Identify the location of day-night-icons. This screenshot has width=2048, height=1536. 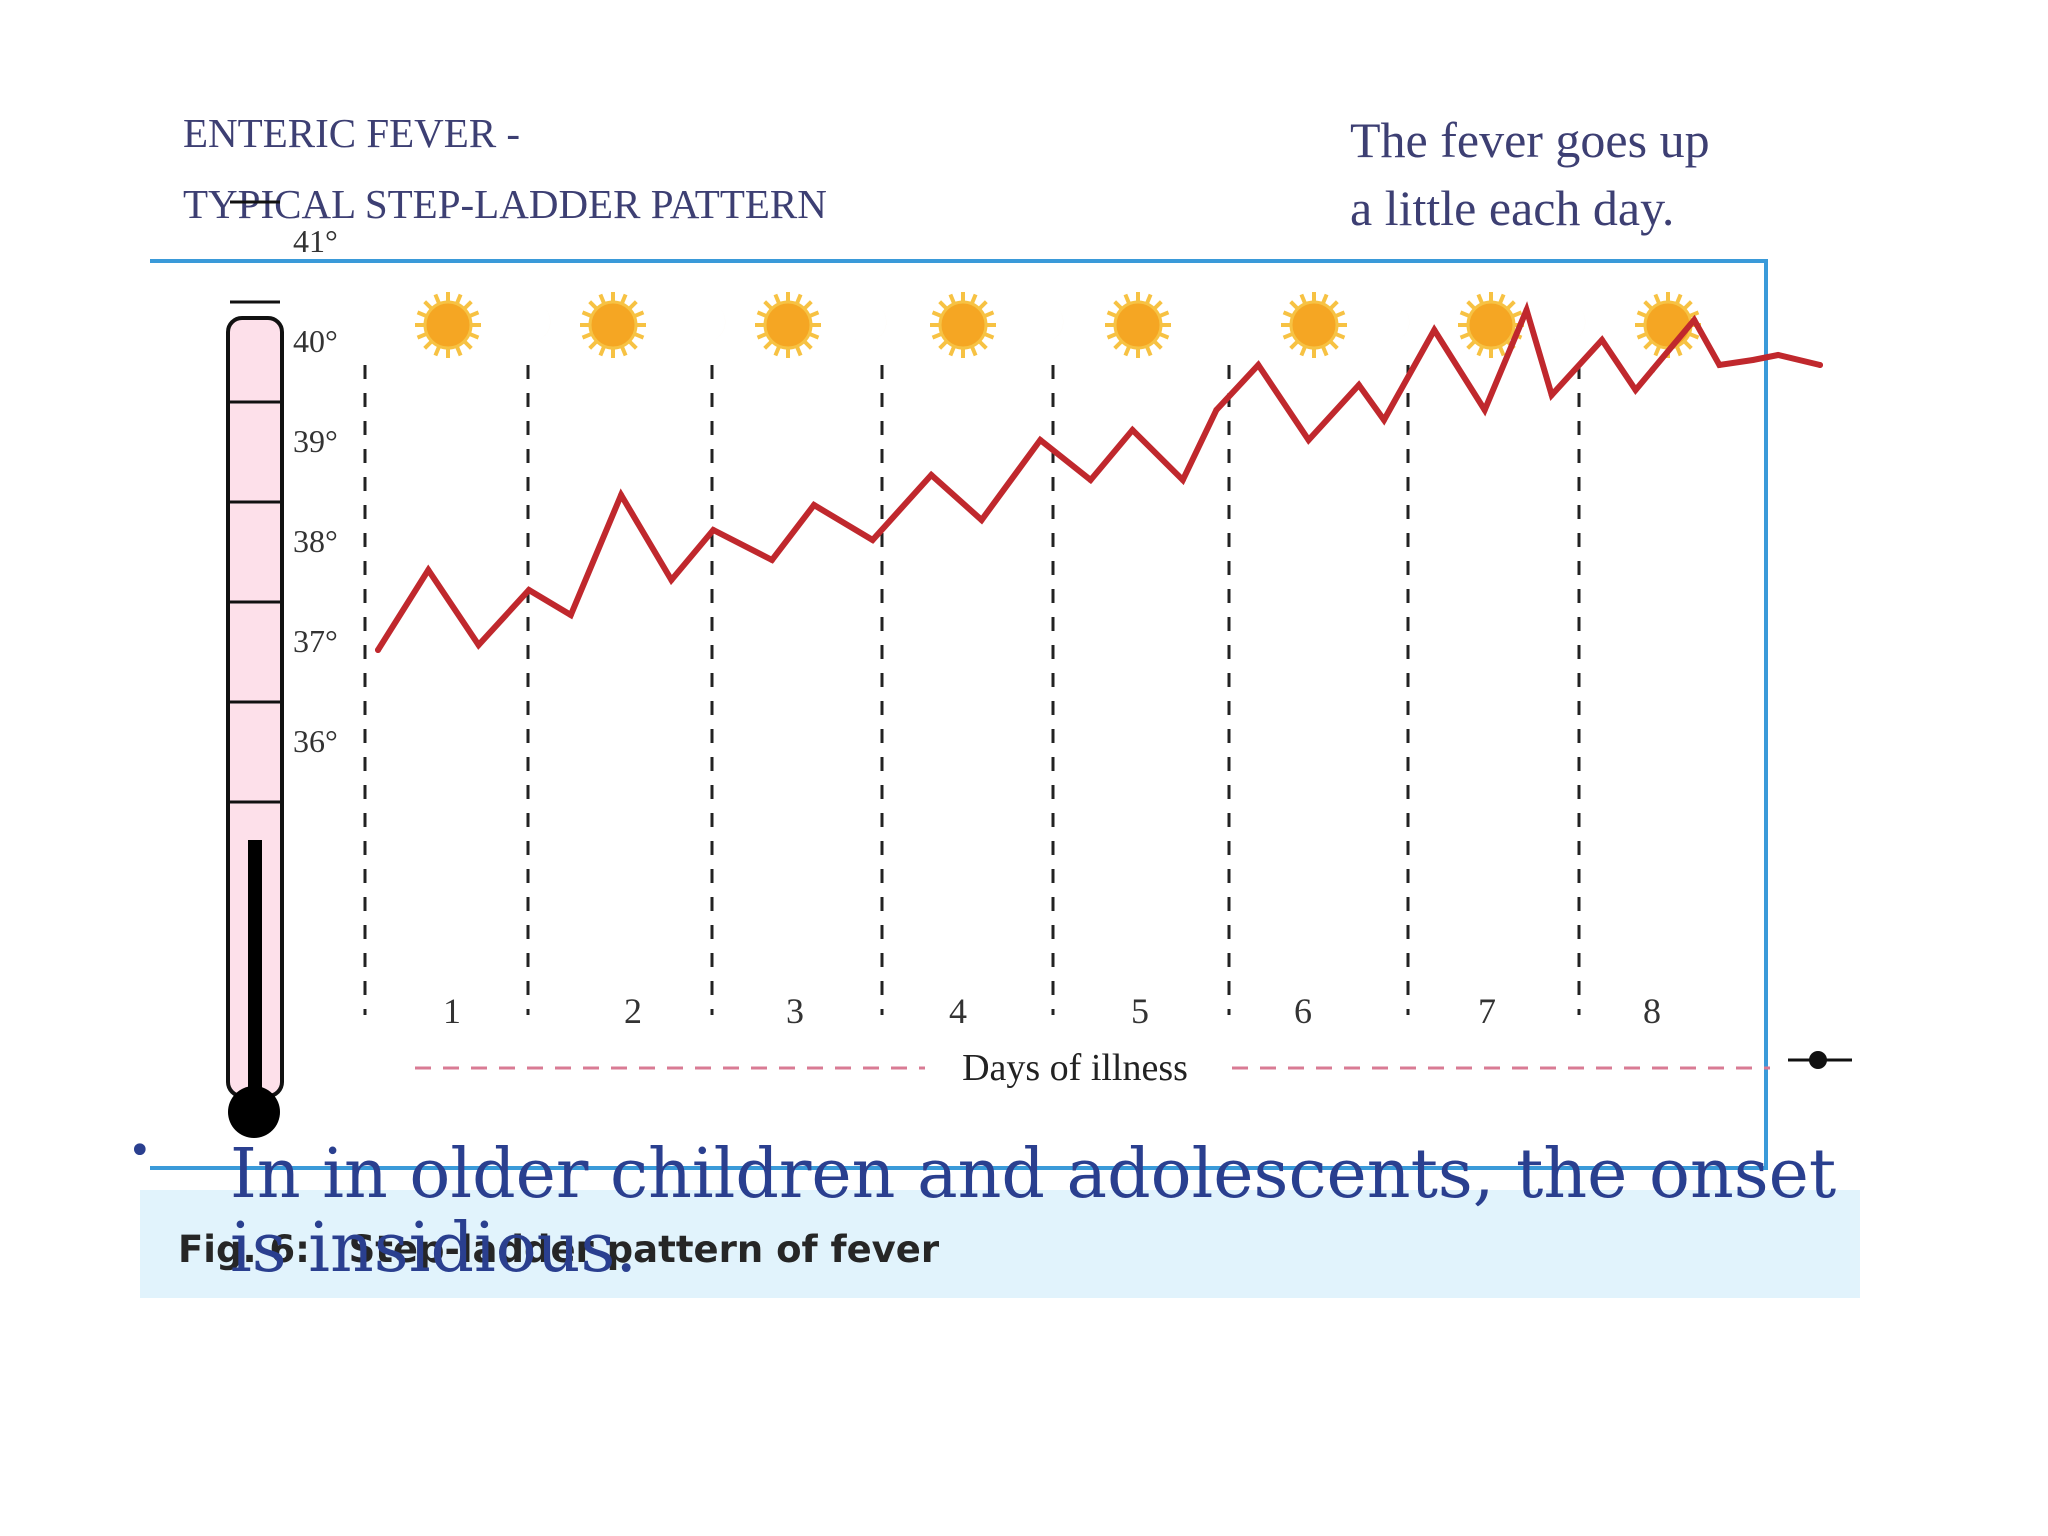
(1058, 325).